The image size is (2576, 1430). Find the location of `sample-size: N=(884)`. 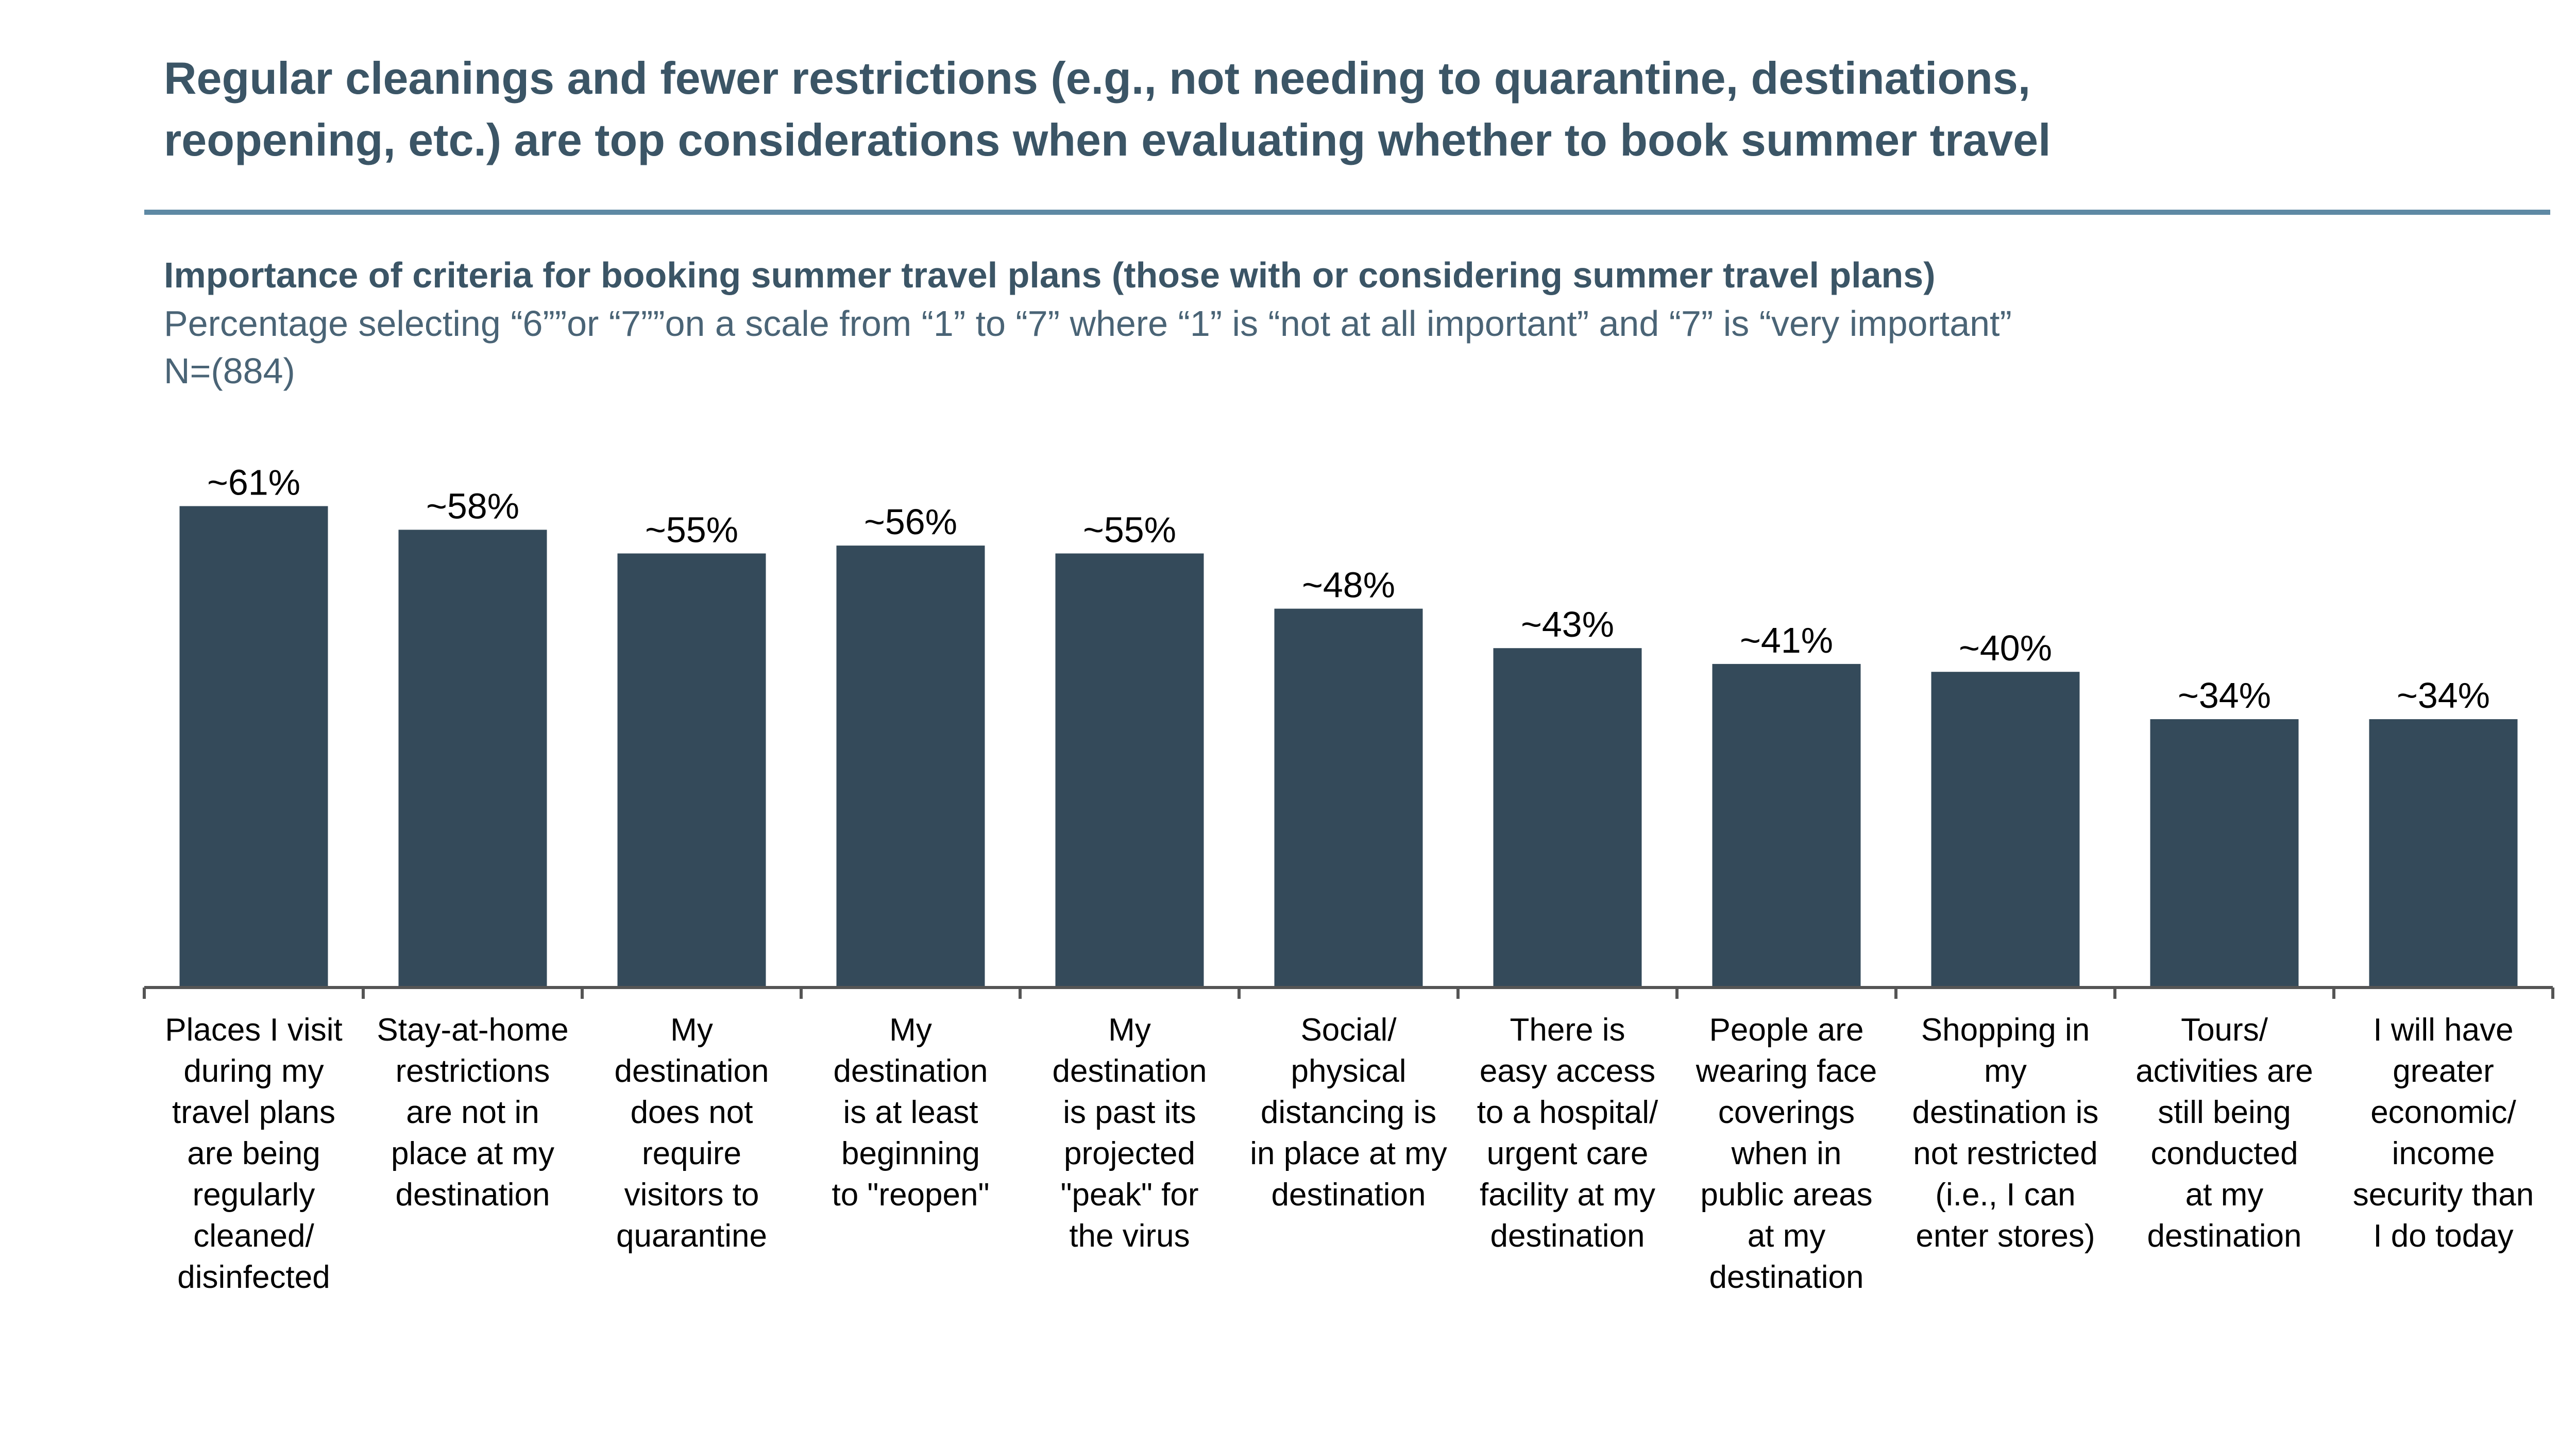

sample-size: N=(884) is located at coordinates (229, 371).